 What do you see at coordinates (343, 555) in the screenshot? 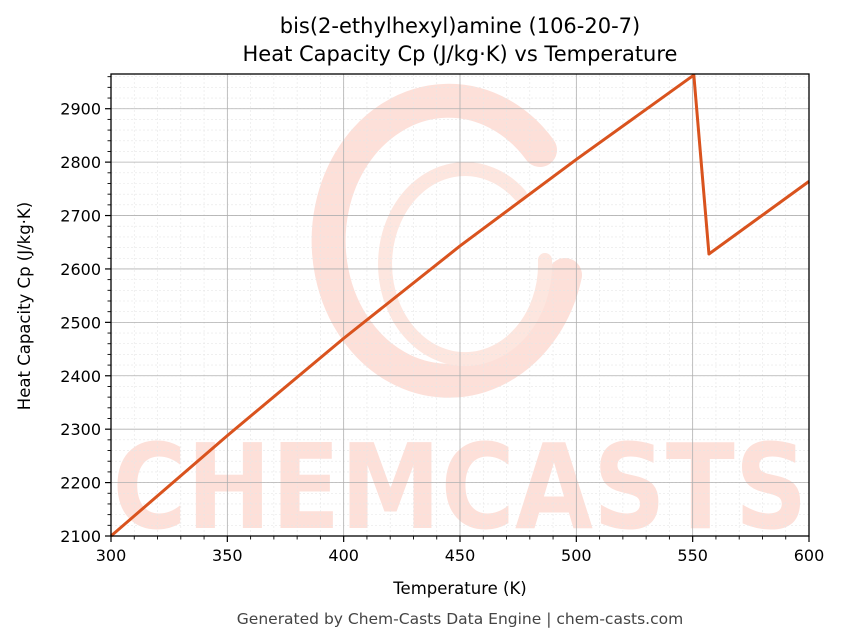
I see `x-tick-label: 400` at bounding box center [343, 555].